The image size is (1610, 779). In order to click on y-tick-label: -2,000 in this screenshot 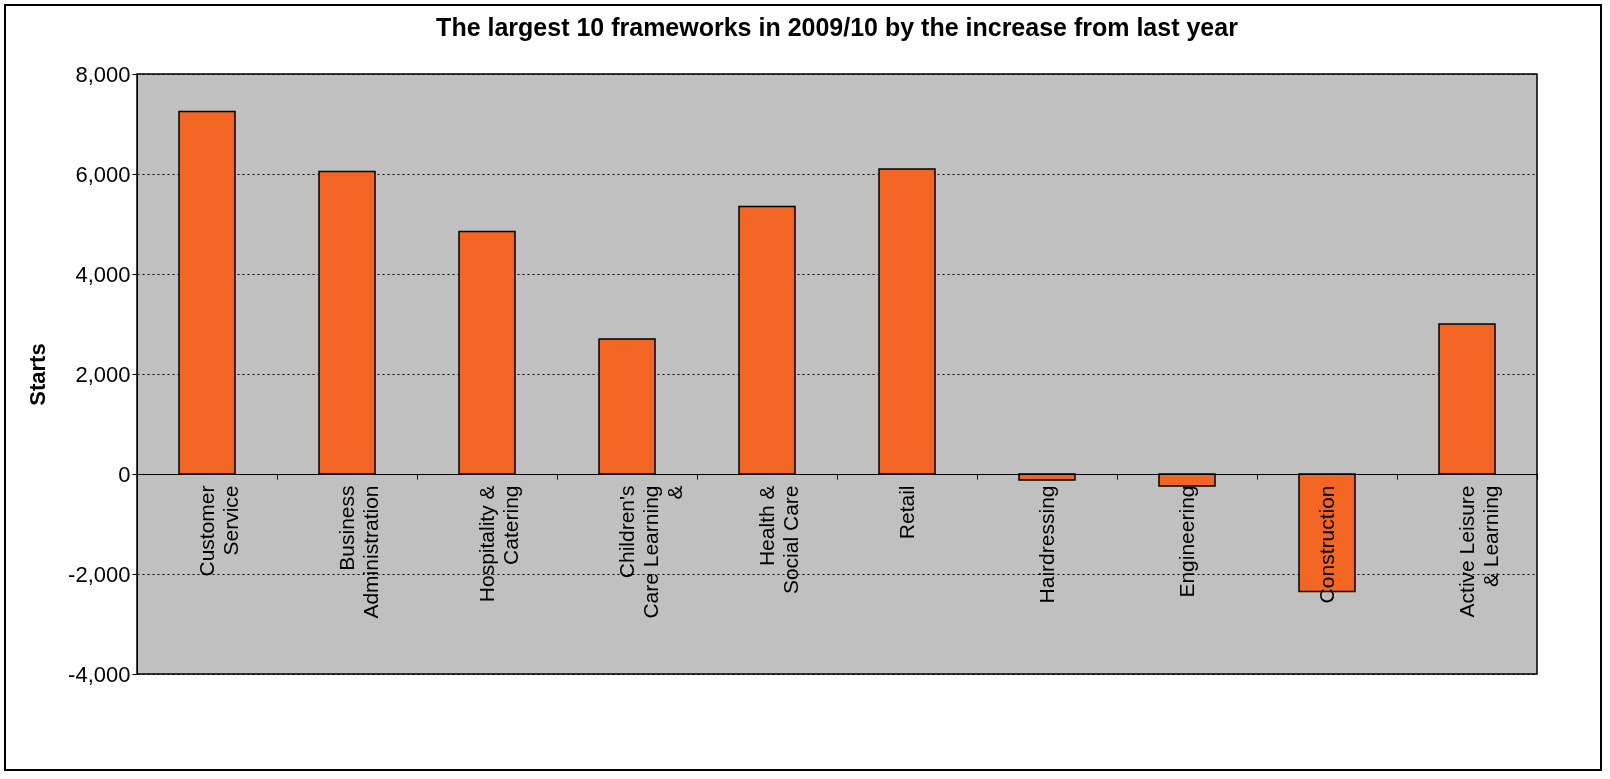, I will do `click(99, 574)`.